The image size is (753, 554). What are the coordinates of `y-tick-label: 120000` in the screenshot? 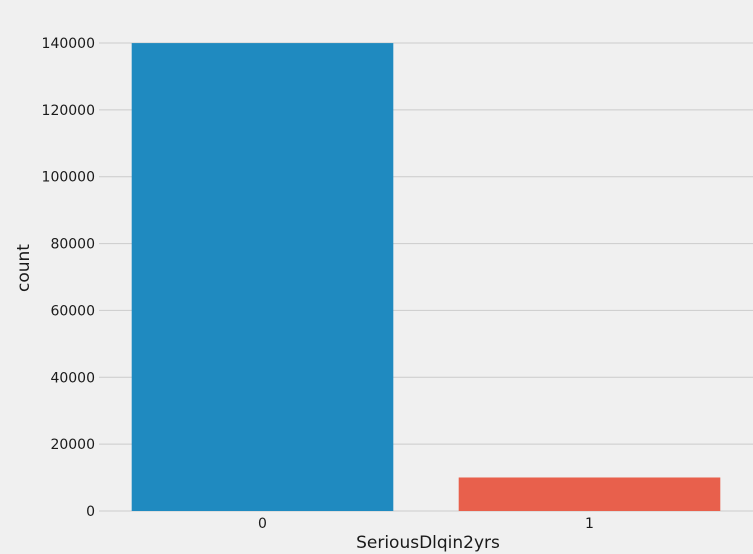 It's located at (68, 111).